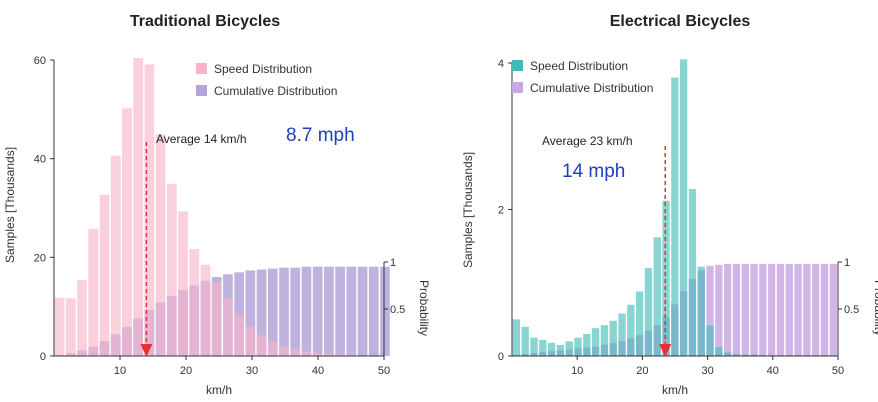 This screenshot has height=402, width=878. What do you see at coordinates (40, 258) in the screenshot?
I see `left-y-tick-label: 20` at bounding box center [40, 258].